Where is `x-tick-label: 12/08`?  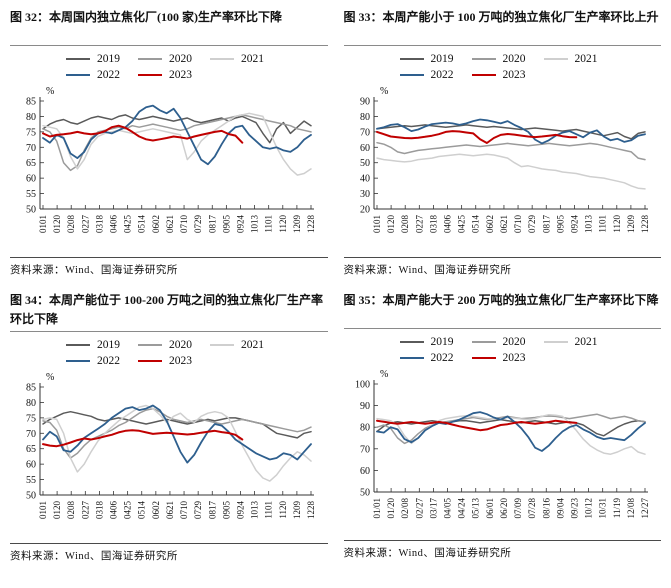
x-tick-label: 12/08 is located at coordinates (630, 508).